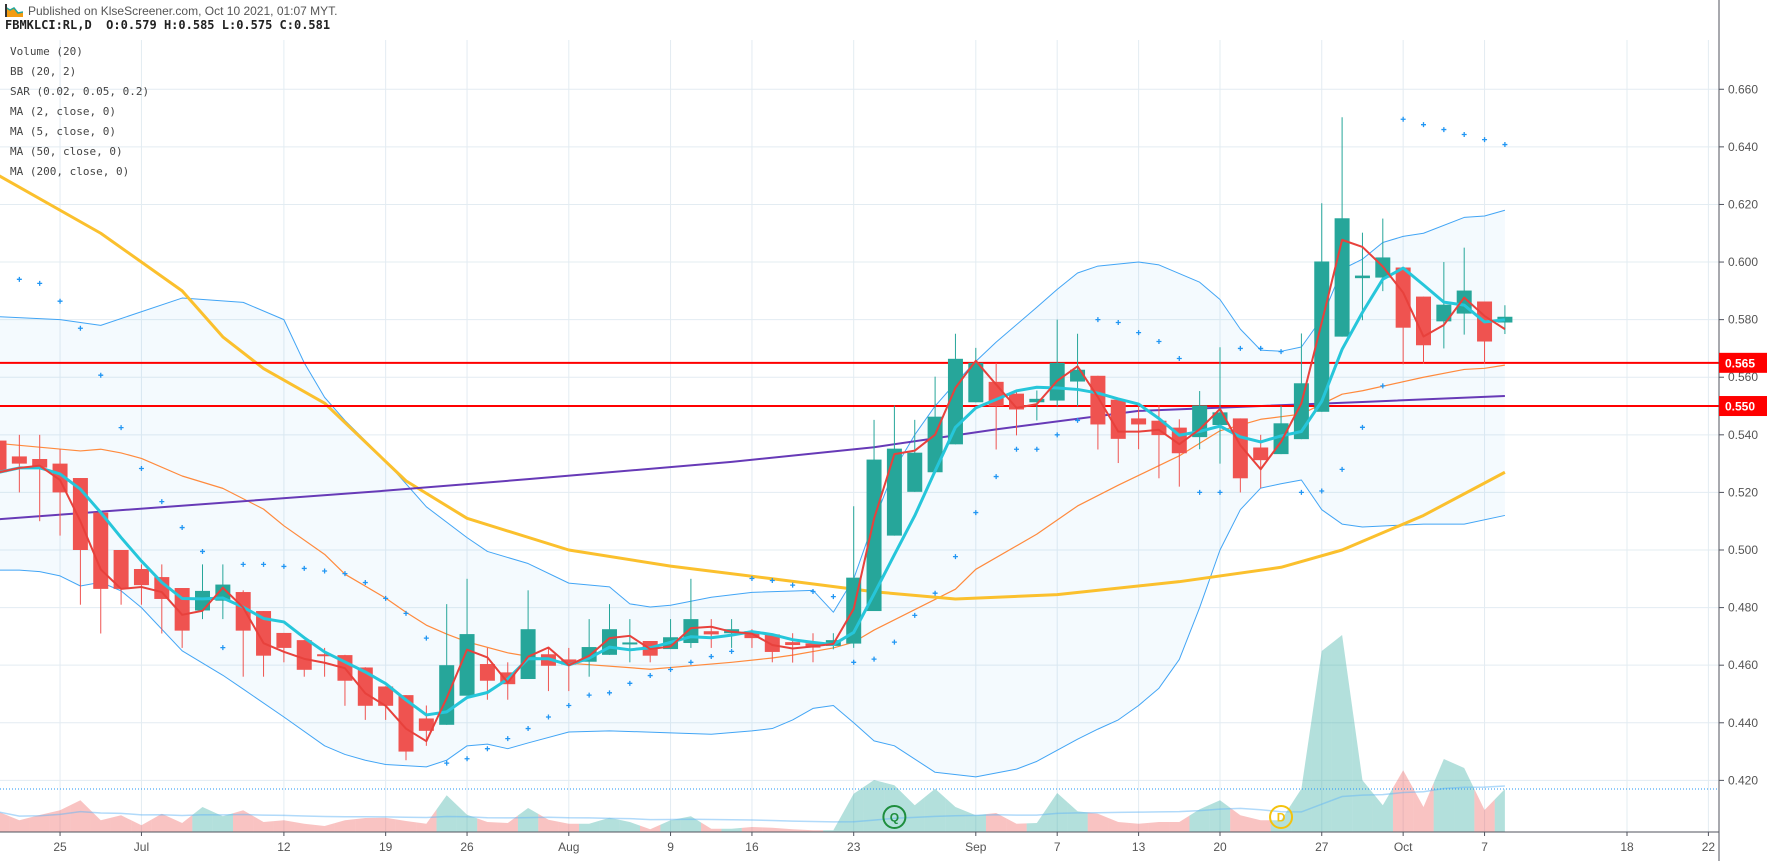  I want to click on volume-ma-line, so click(752, 804).